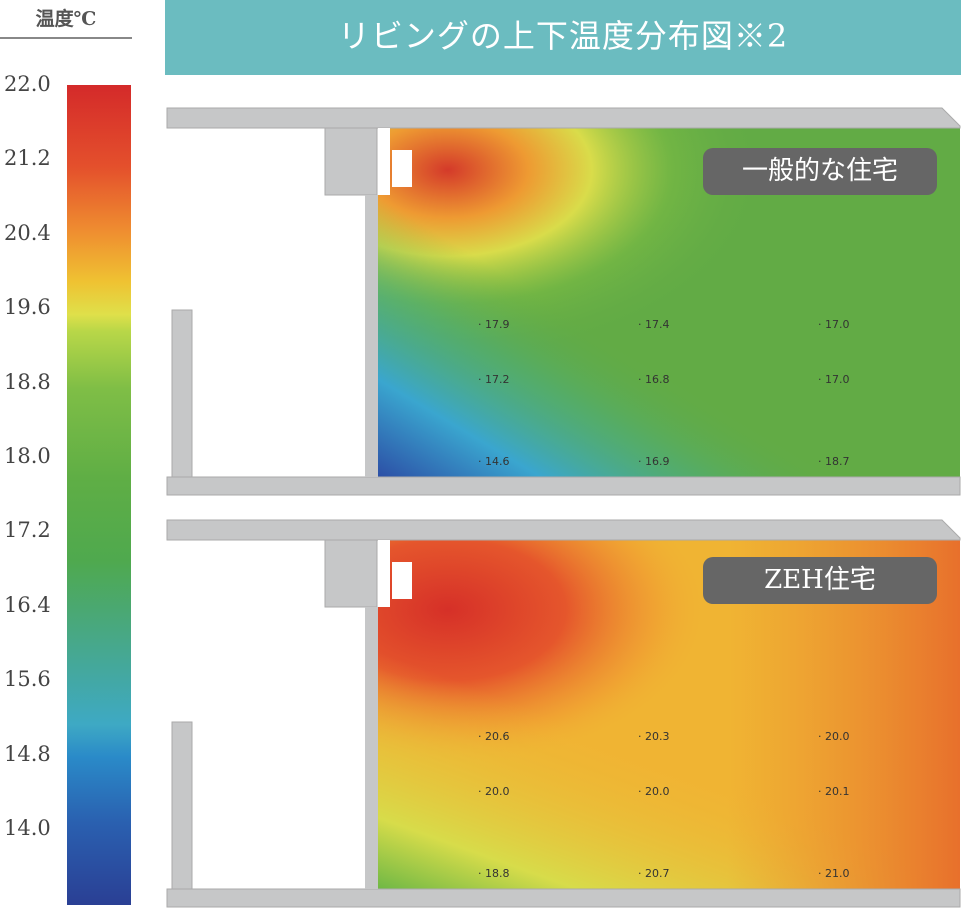  What do you see at coordinates (654, 461) in the screenshot?
I see `temperature-reading: · 16.9` at bounding box center [654, 461].